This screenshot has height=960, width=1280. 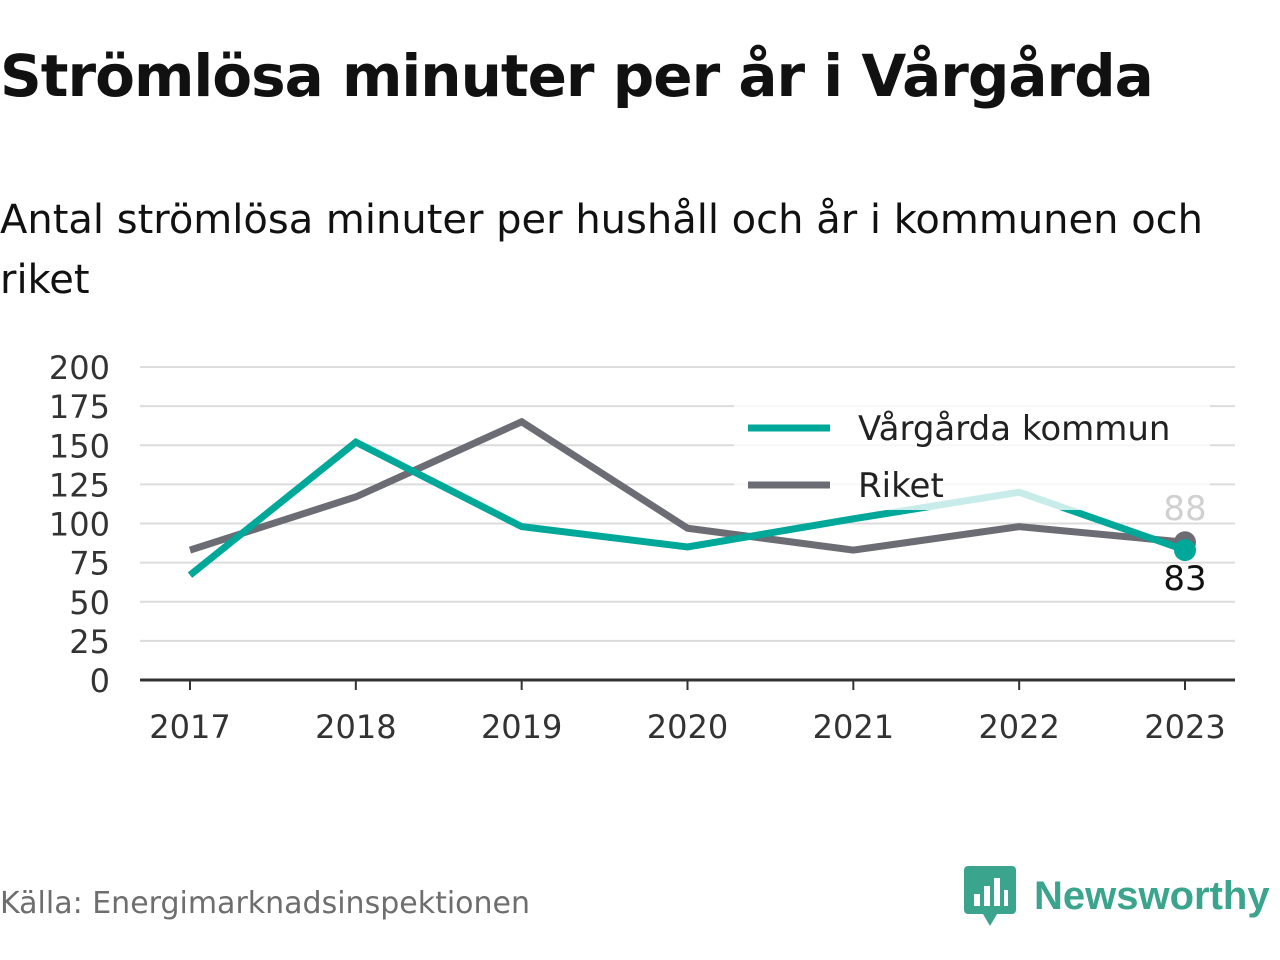 I want to click on y-tick-label: 200, so click(x=79, y=368).